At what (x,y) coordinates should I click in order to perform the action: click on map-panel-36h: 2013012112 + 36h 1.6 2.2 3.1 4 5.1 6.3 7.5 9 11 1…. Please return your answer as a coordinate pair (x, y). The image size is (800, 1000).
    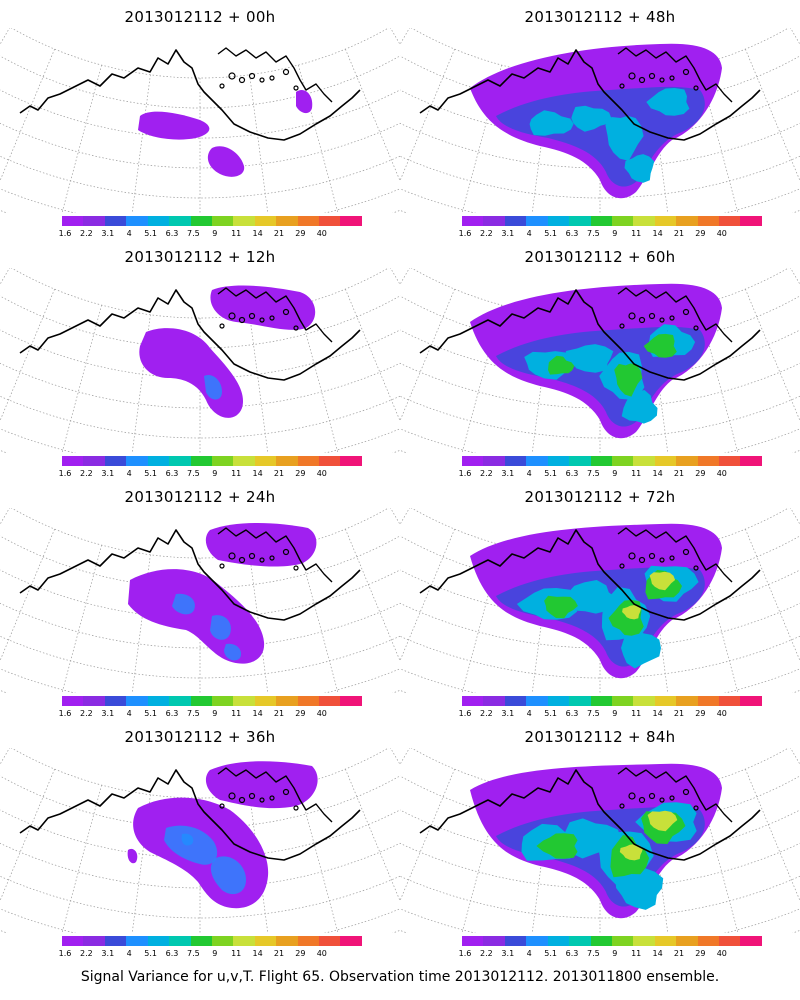
    Looking at the image, I should click on (200, 840).